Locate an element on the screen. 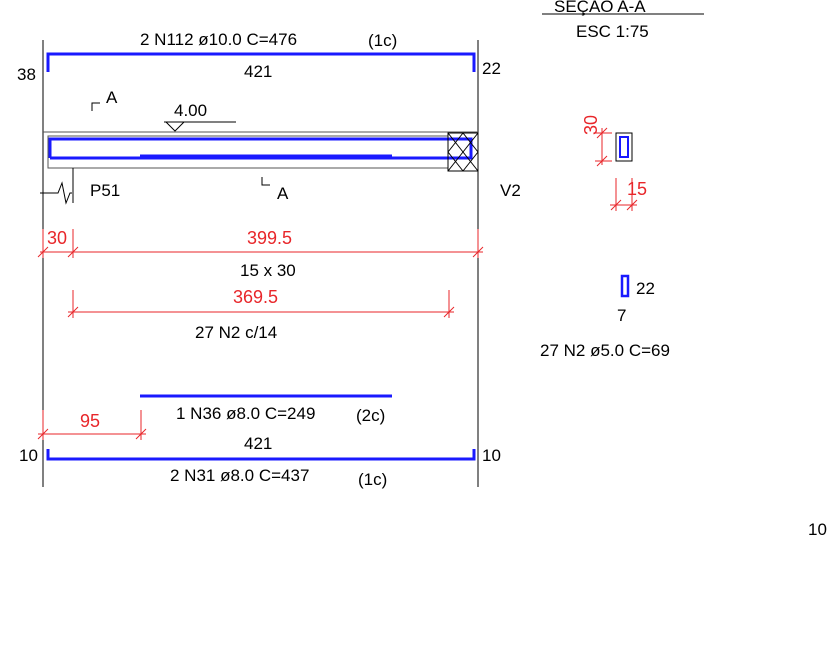  top-bar-line is located at coordinates (261, 62).